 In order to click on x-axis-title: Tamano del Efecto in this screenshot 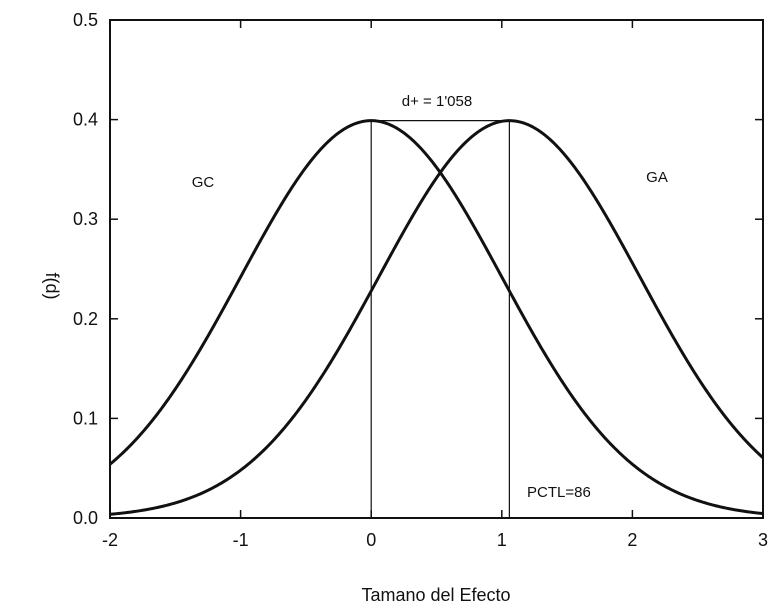, I will do `click(435, 595)`.